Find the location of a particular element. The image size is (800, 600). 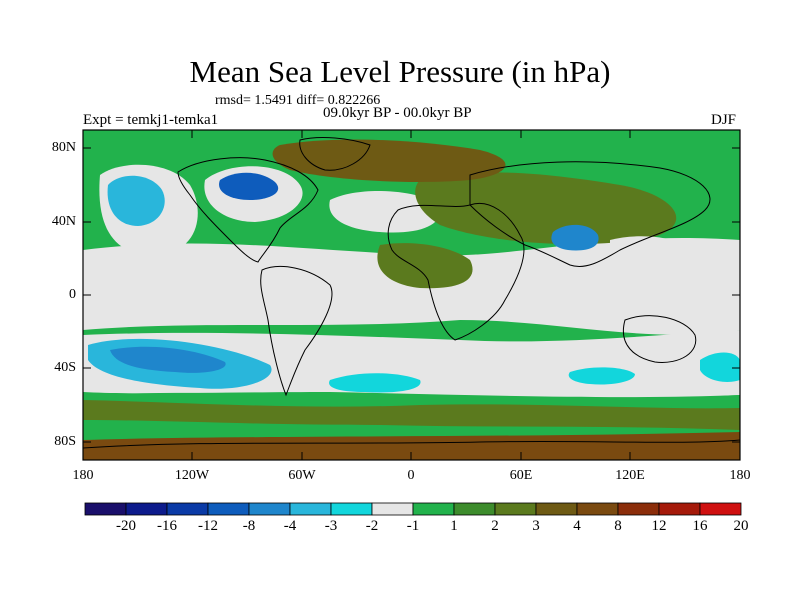

colorbar-label: 2 is located at coordinates (495, 526).